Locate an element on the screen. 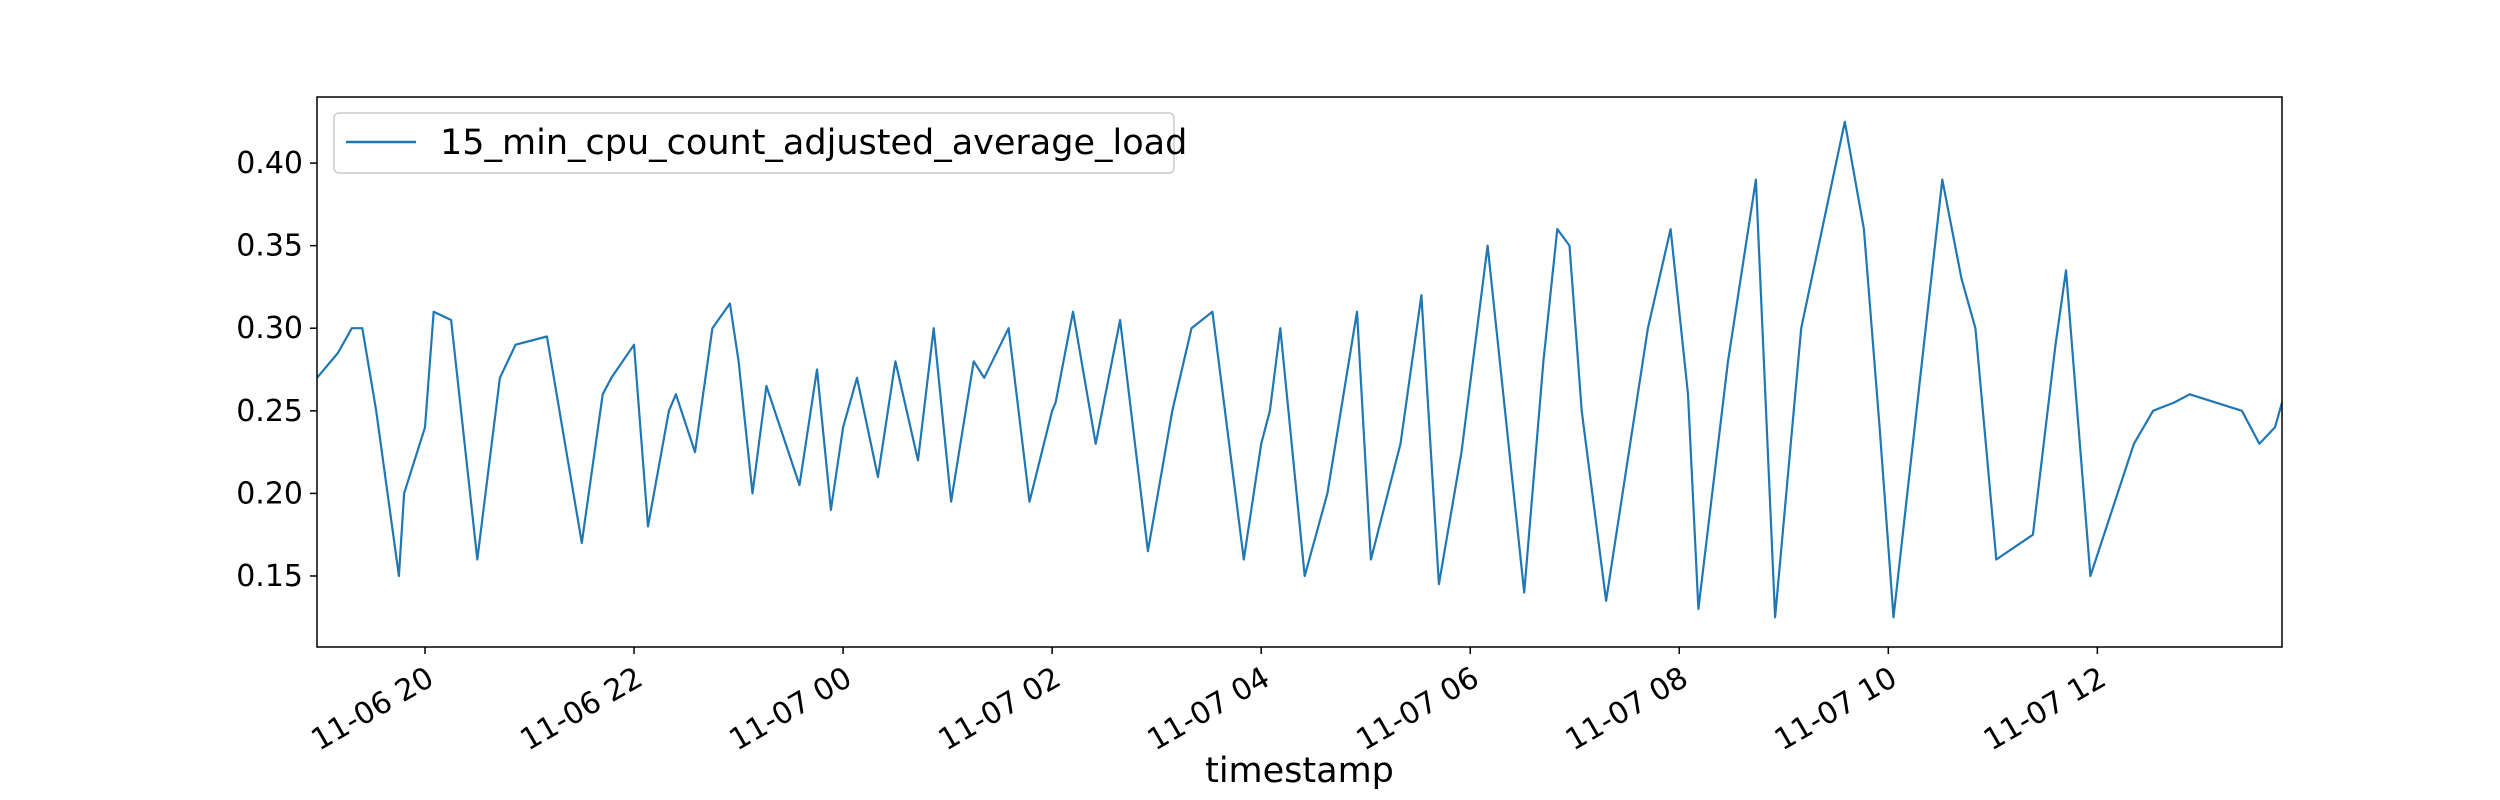 The image size is (2500, 800). y-axis-ticks: 0.15 0.20 0.25 0.30 0.35 0.40 is located at coordinates (276, 370).